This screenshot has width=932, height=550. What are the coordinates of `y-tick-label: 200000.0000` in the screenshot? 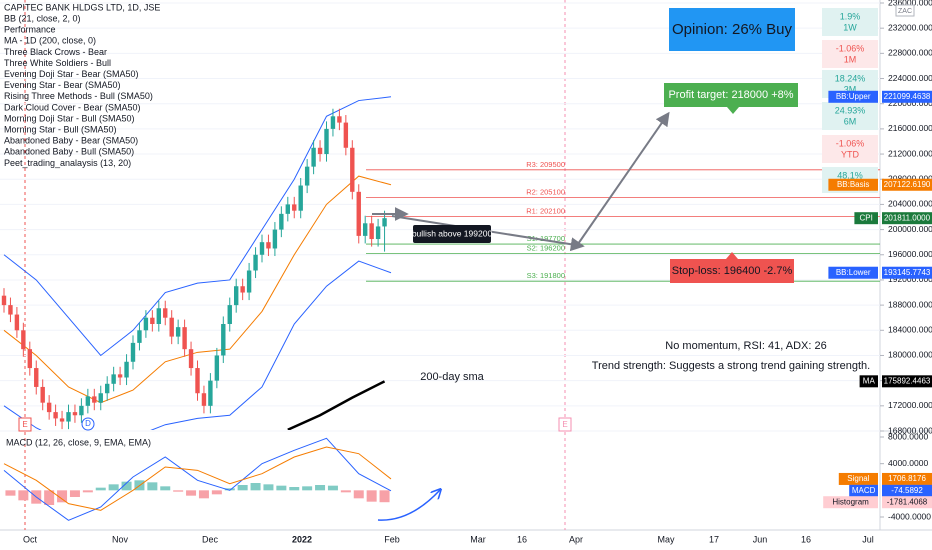 It's located at (910, 229).